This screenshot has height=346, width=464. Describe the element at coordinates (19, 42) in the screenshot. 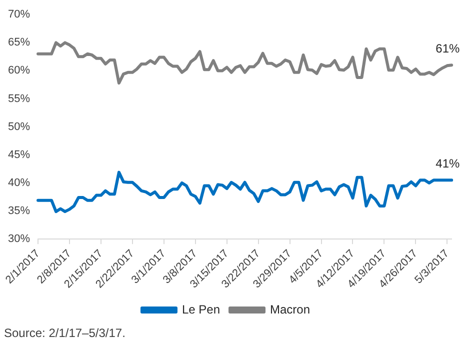

I see `y-tick-label: 65%` at that location.